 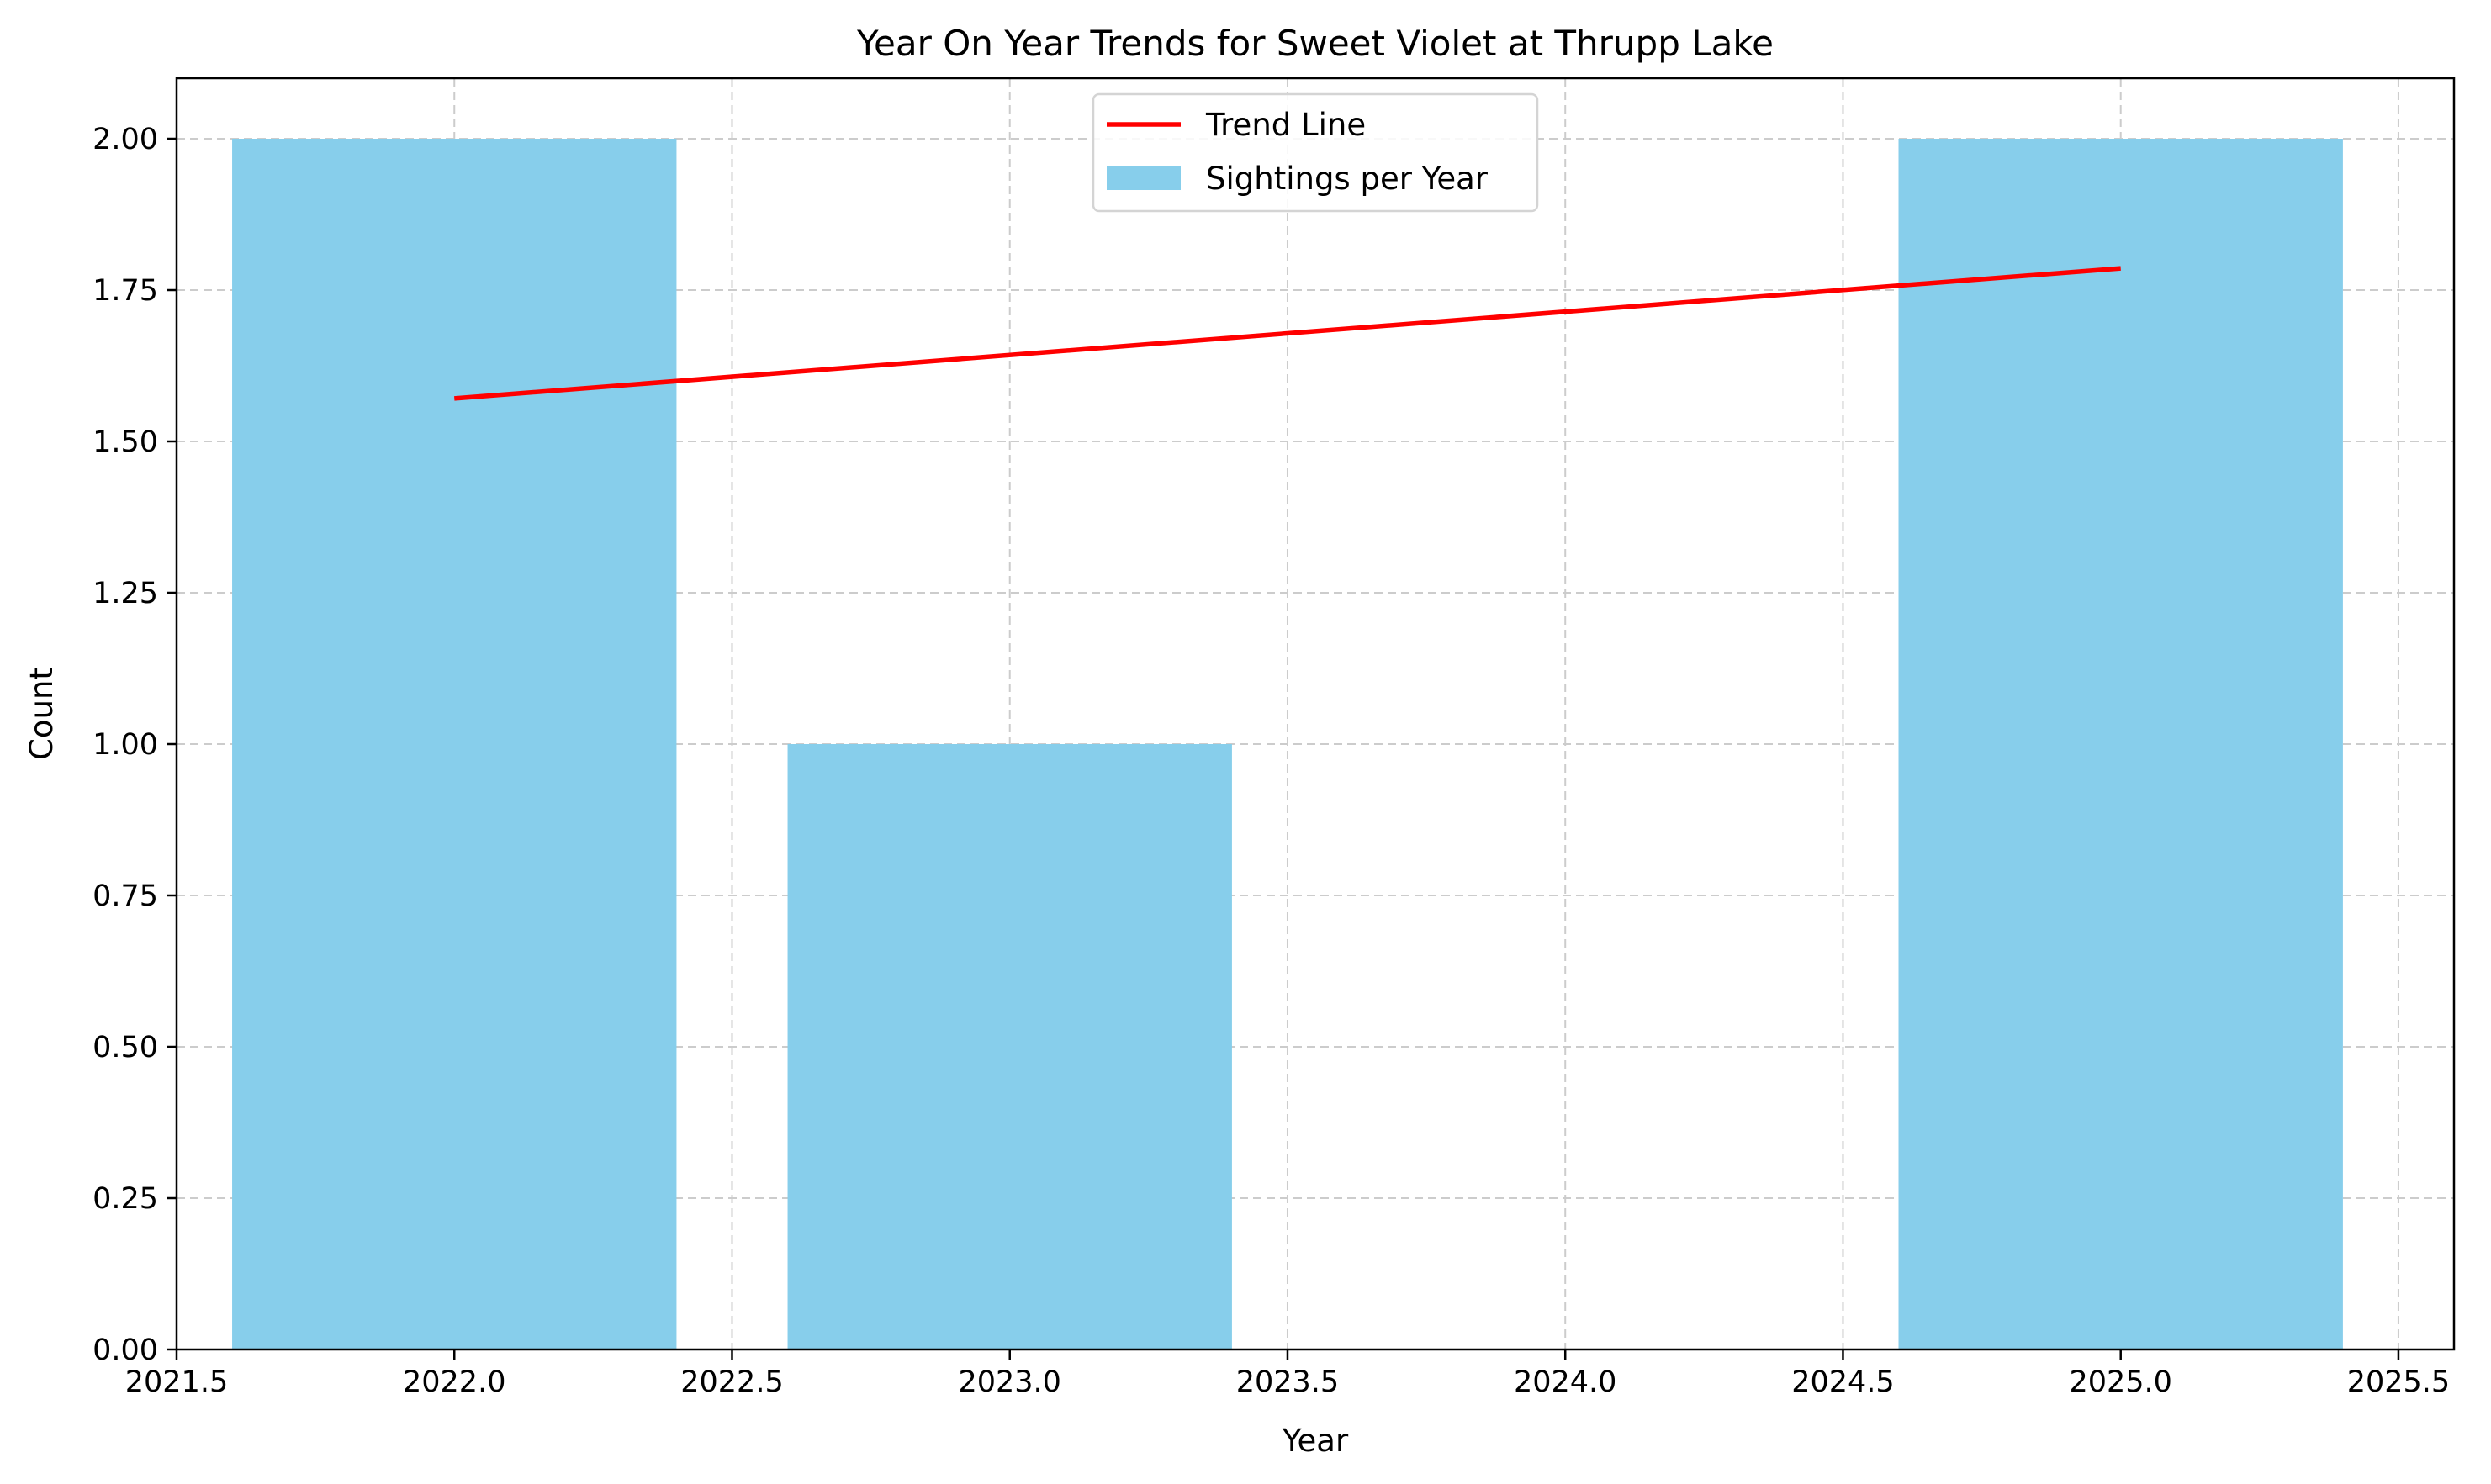 I want to click on y-tick-label-2: 0.50, so click(x=125, y=1047).